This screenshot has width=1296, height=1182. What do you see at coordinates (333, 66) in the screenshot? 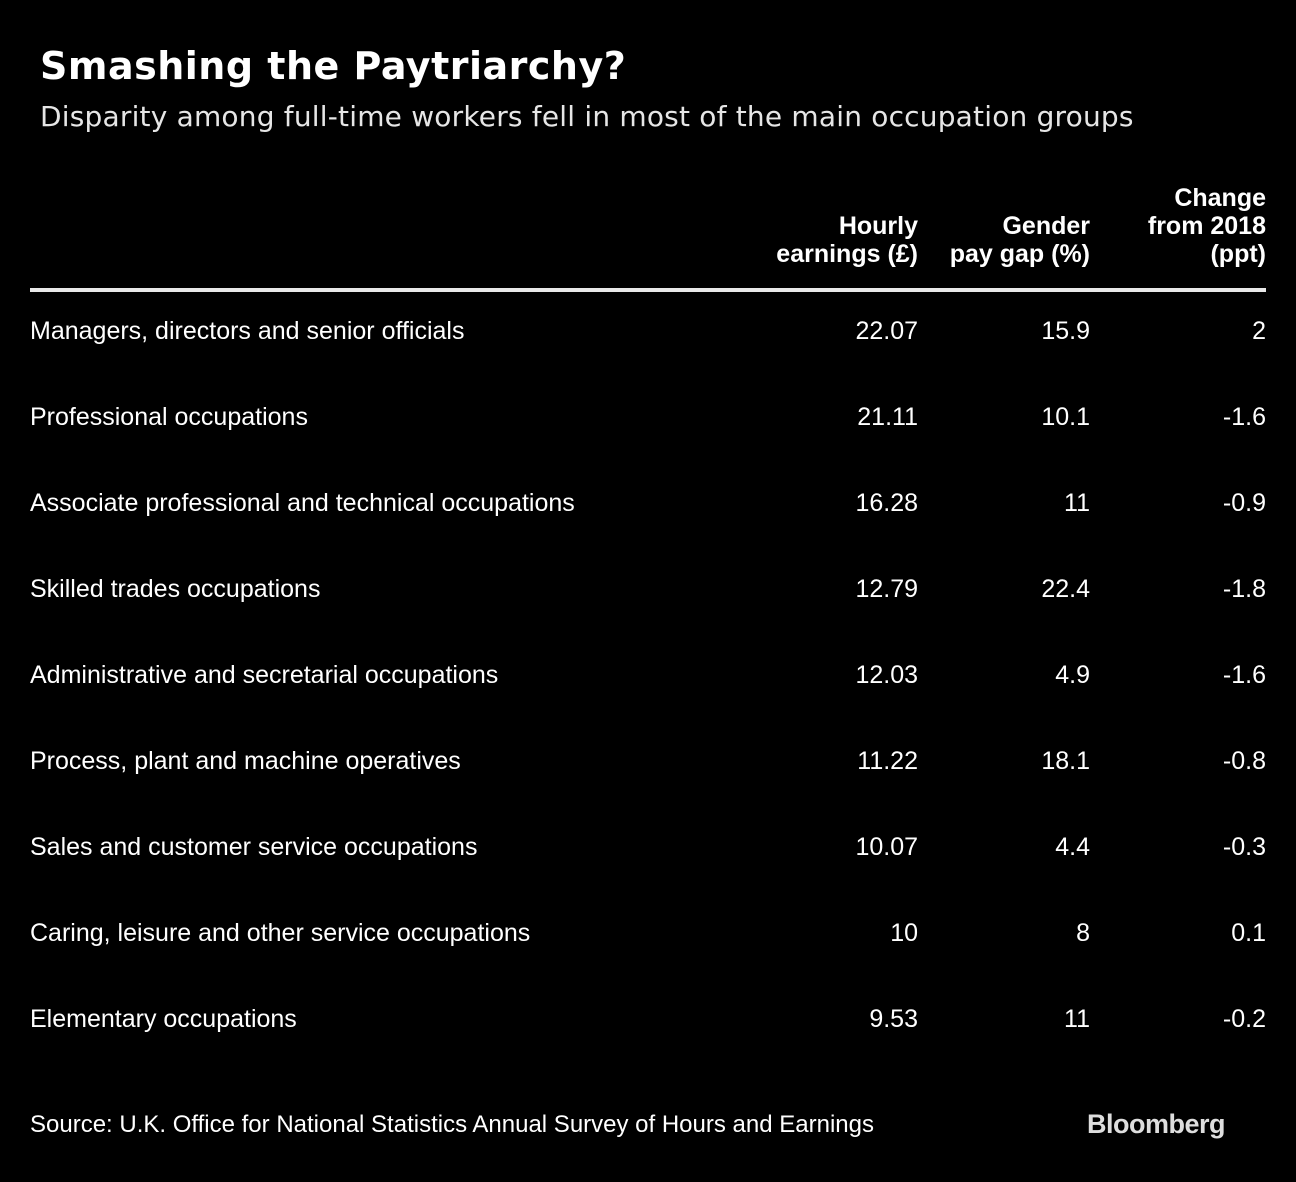
I see `chart-title: Smashing the Paytriarchy?` at bounding box center [333, 66].